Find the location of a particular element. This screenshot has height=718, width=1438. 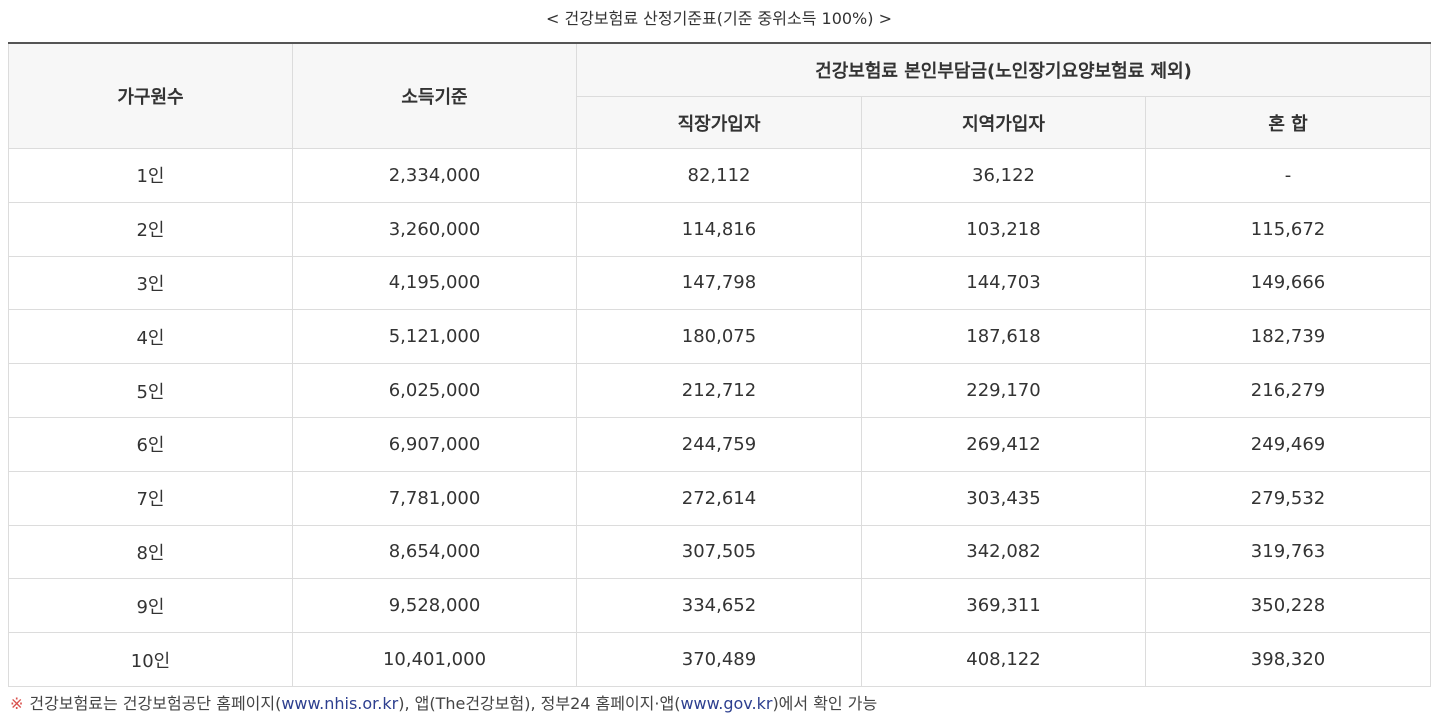

header-regional: 지역가입자 is located at coordinates (1003, 122).